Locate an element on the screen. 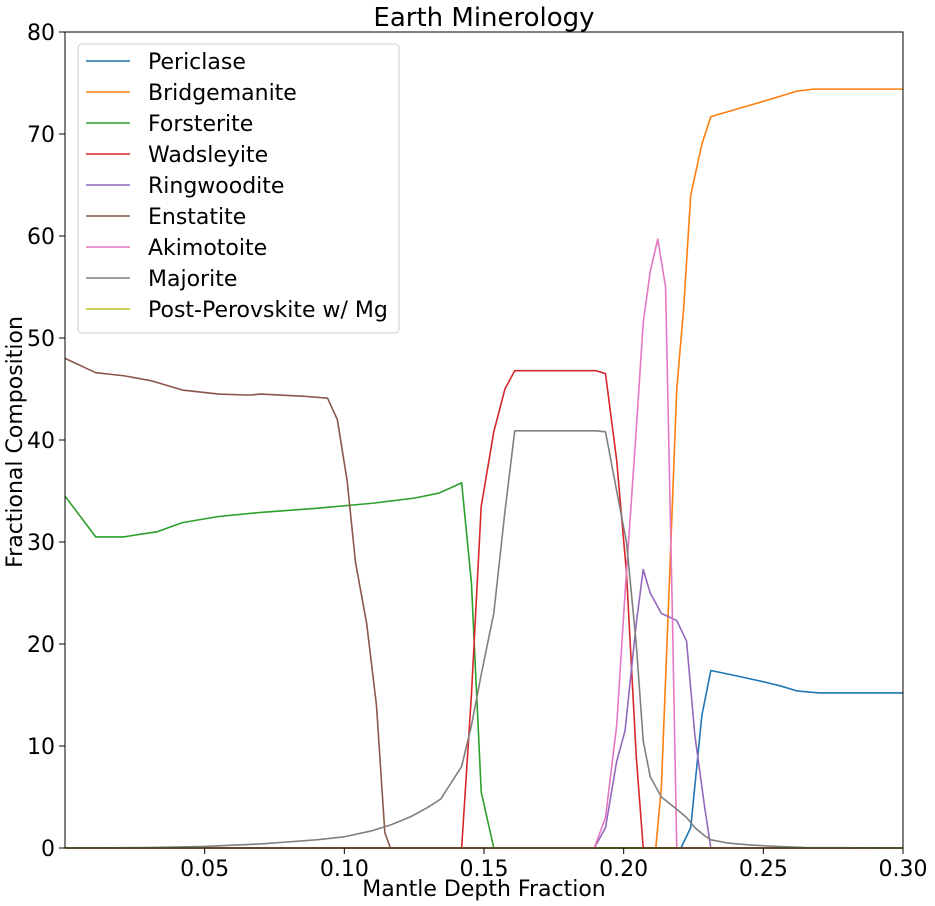  legend-entry-label: Ringwoodite is located at coordinates (216, 186).